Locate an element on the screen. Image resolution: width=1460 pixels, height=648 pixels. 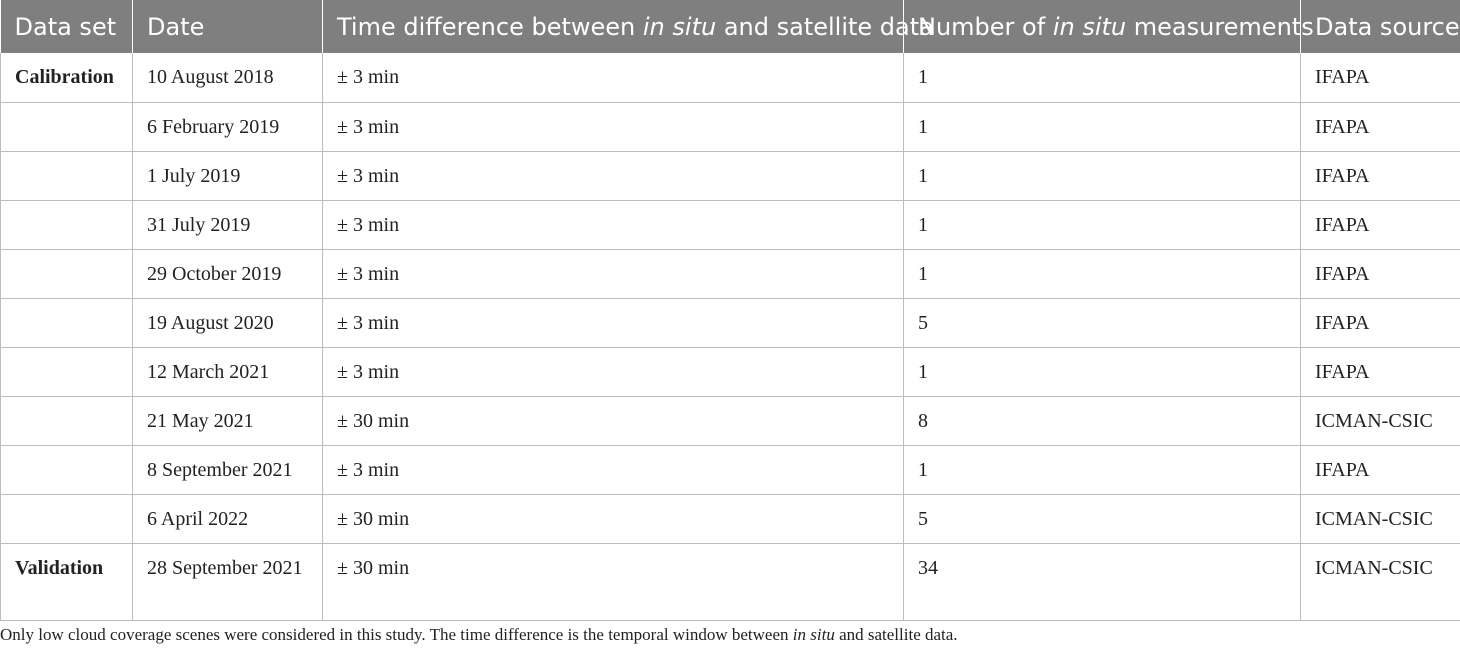
cell-date: 10 August 2018 is located at coordinates (227, 78).